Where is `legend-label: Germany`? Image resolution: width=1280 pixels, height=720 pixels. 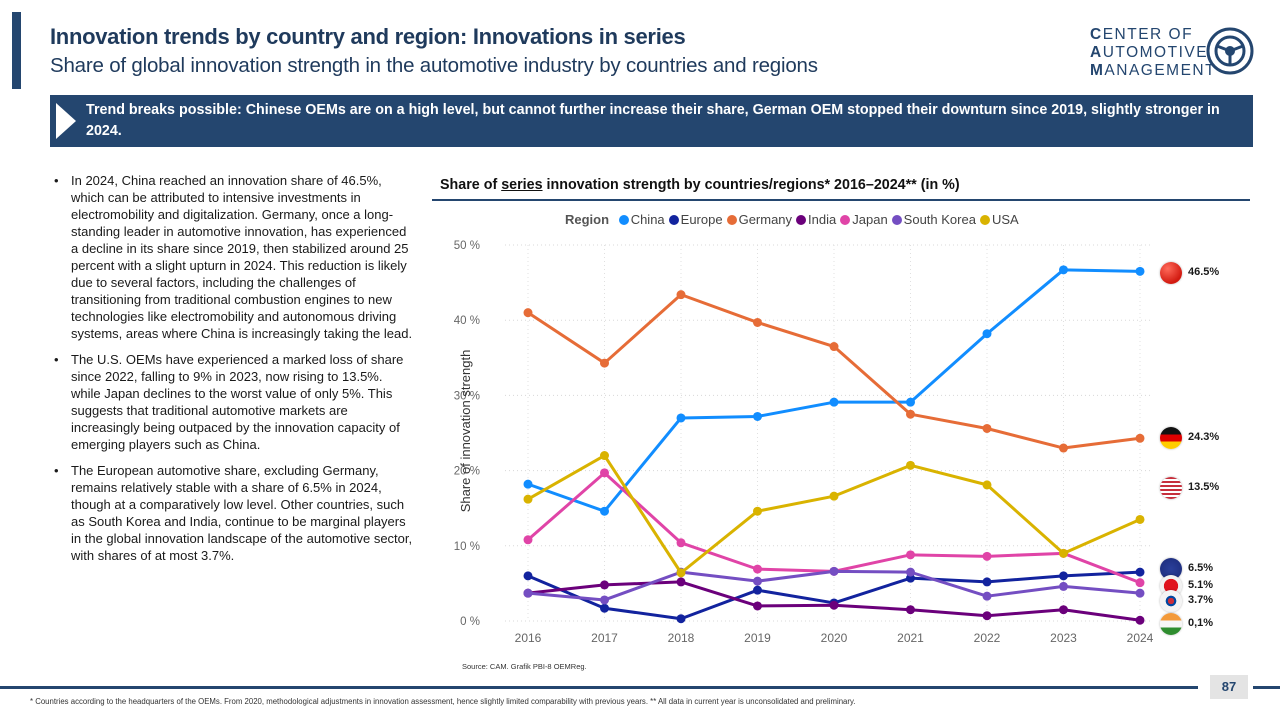 legend-label: Germany is located at coordinates (765, 219).